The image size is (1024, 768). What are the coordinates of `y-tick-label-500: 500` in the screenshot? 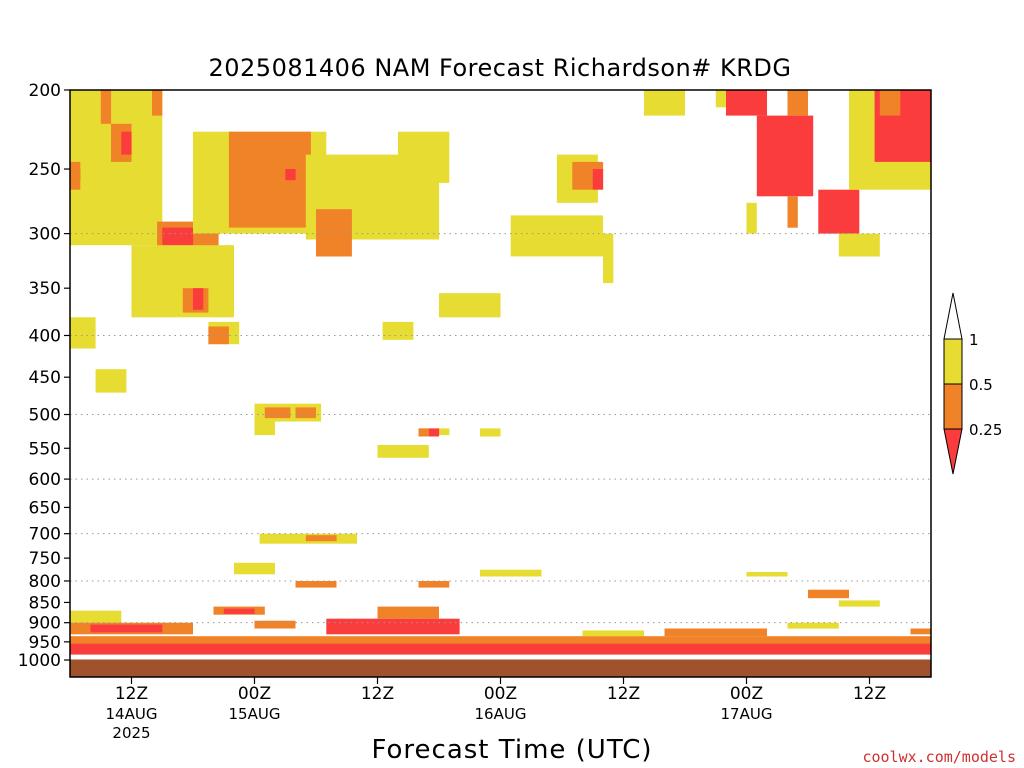 It's located at (45, 416).